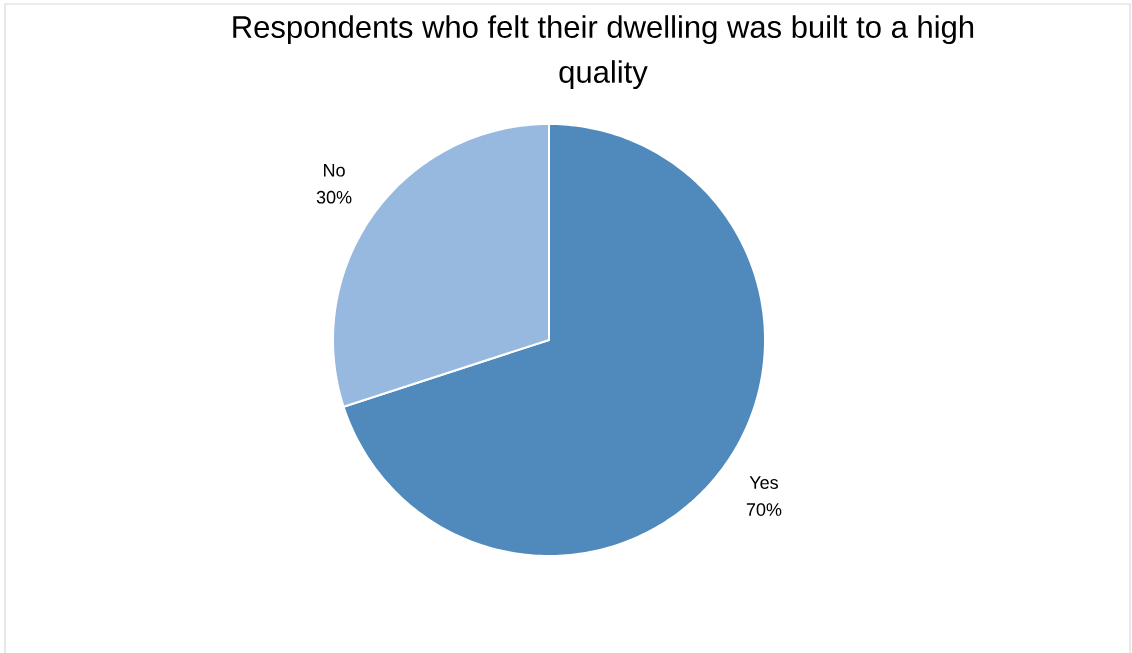  I want to click on data-label: 30%, so click(334, 197).